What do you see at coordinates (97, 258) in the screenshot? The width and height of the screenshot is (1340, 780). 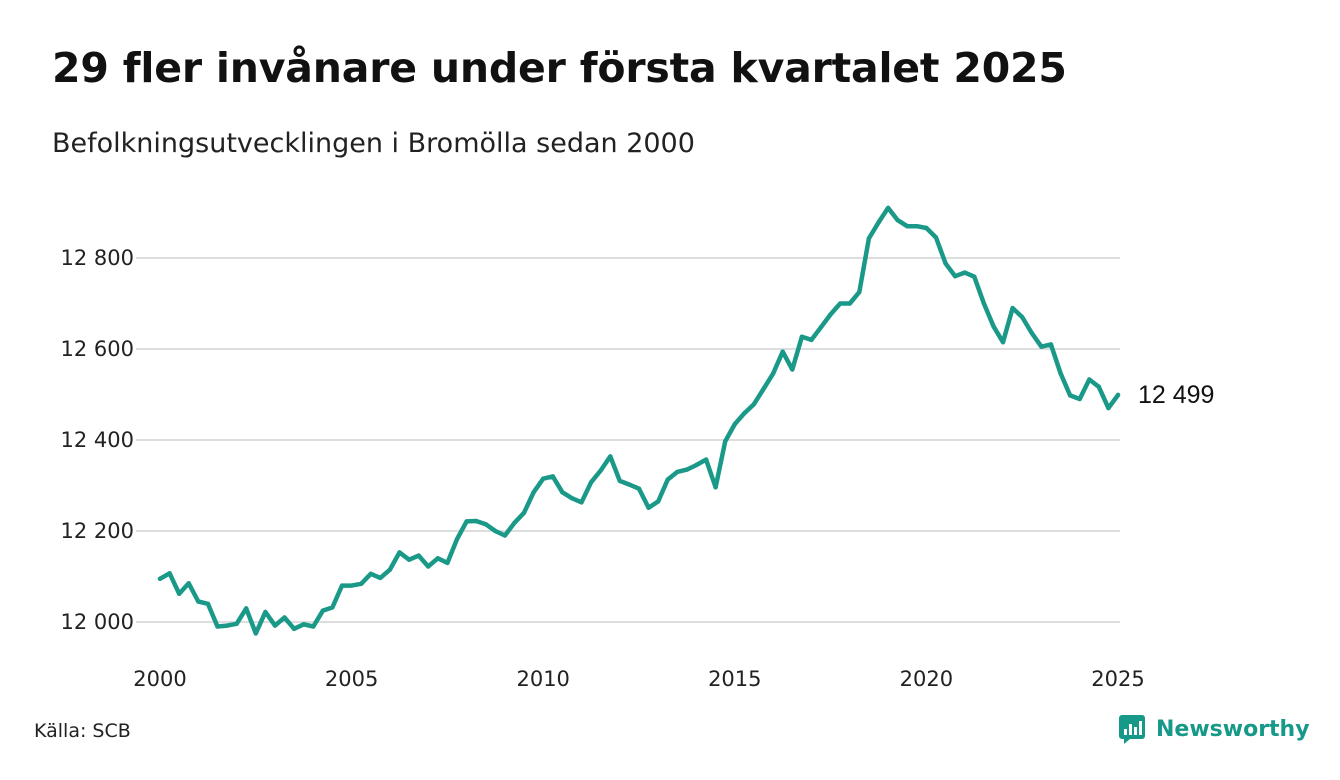 I see `y-tick-label: 12 800` at bounding box center [97, 258].